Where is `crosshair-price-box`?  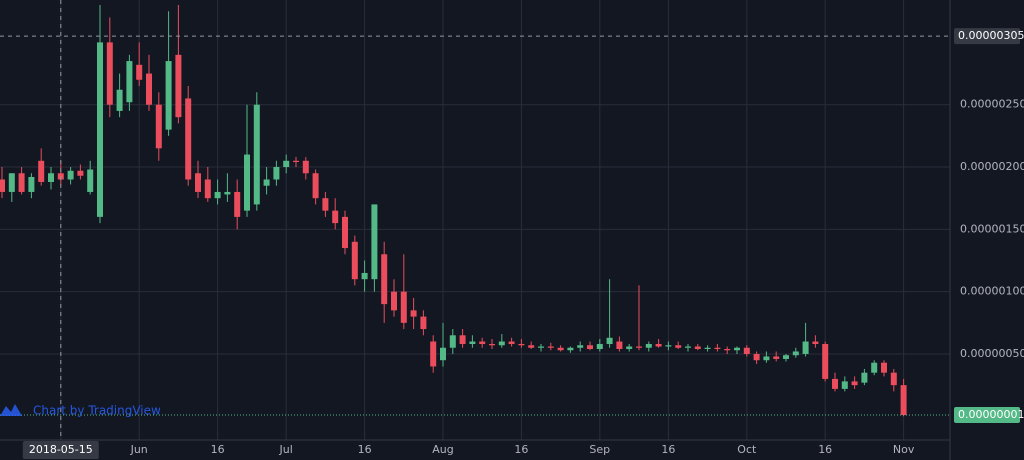 crosshair-price-box is located at coordinates (987, 36).